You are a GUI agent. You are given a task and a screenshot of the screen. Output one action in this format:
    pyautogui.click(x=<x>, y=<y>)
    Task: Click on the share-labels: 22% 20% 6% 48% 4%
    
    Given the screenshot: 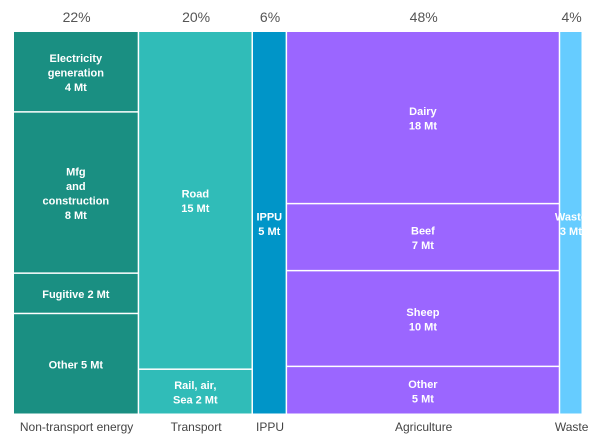 What is the action you would take?
    pyautogui.click(x=322, y=17)
    